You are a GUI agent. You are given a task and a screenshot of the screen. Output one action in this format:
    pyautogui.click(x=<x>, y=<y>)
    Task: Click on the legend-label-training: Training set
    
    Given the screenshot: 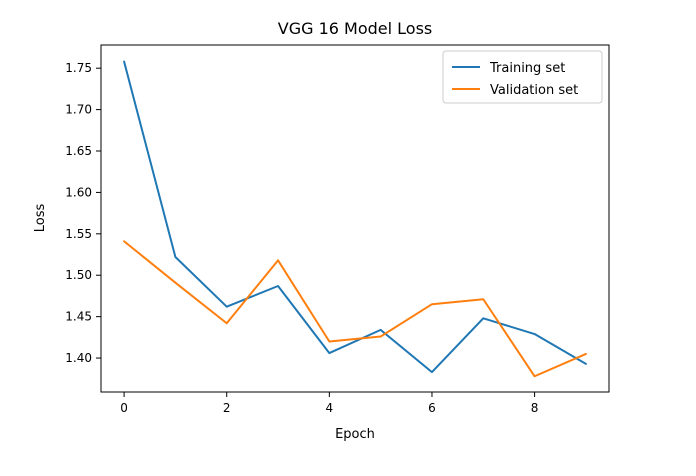 What is the action you would take?
    pyautogui.click(x=527, y=68)
    